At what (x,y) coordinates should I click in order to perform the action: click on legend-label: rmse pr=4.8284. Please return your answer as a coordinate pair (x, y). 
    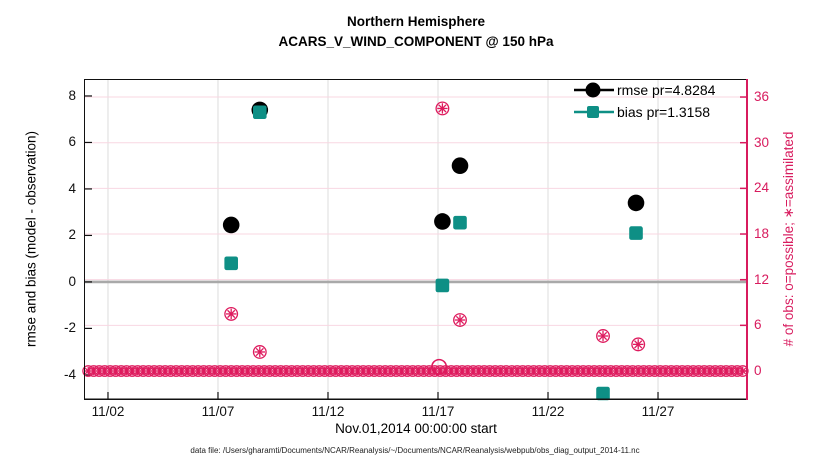
    Looking at the image, I should click on (666, 90).